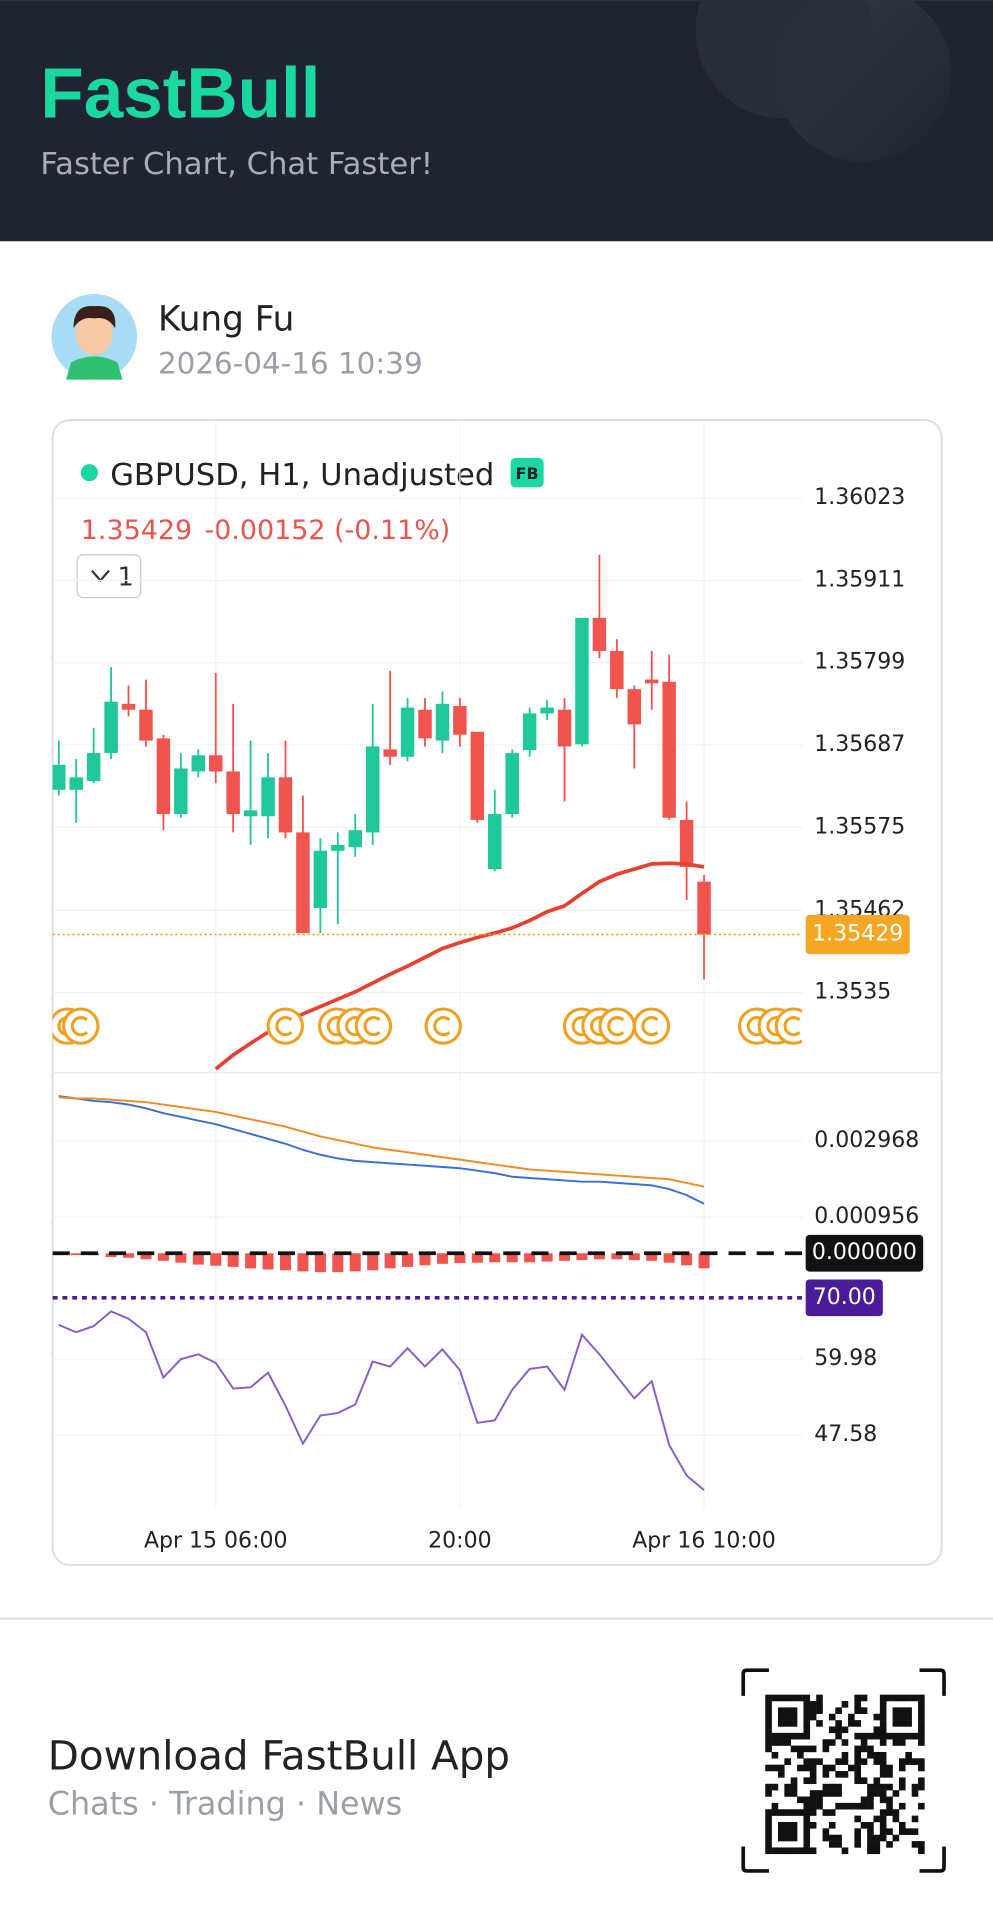  What do you see at coordinates (843, 1770) in the screenshot?
I see `qr-code` at bounding box center [843, 1770].